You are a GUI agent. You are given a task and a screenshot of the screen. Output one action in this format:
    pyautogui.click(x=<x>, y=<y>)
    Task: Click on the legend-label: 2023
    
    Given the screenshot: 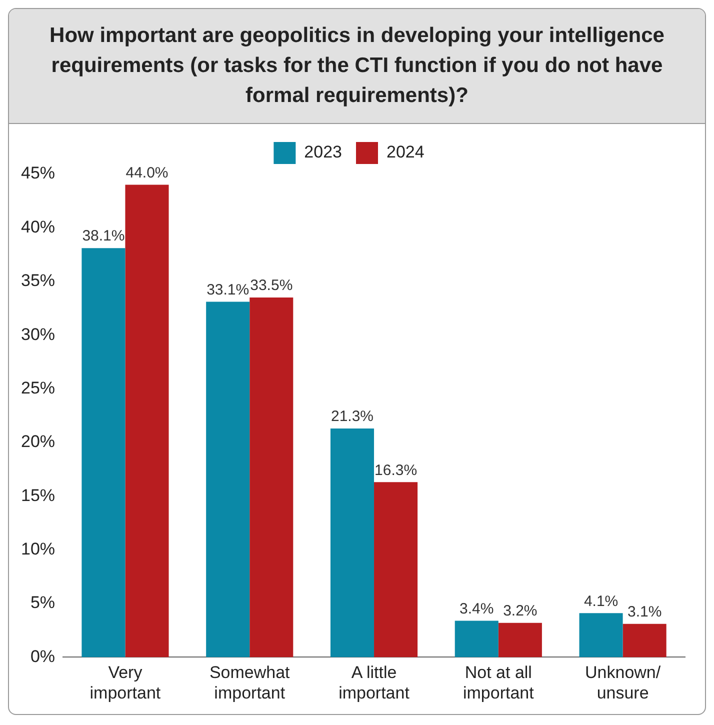 What is the action you would take?
    pyautogui.click(x=323, y=152)
    